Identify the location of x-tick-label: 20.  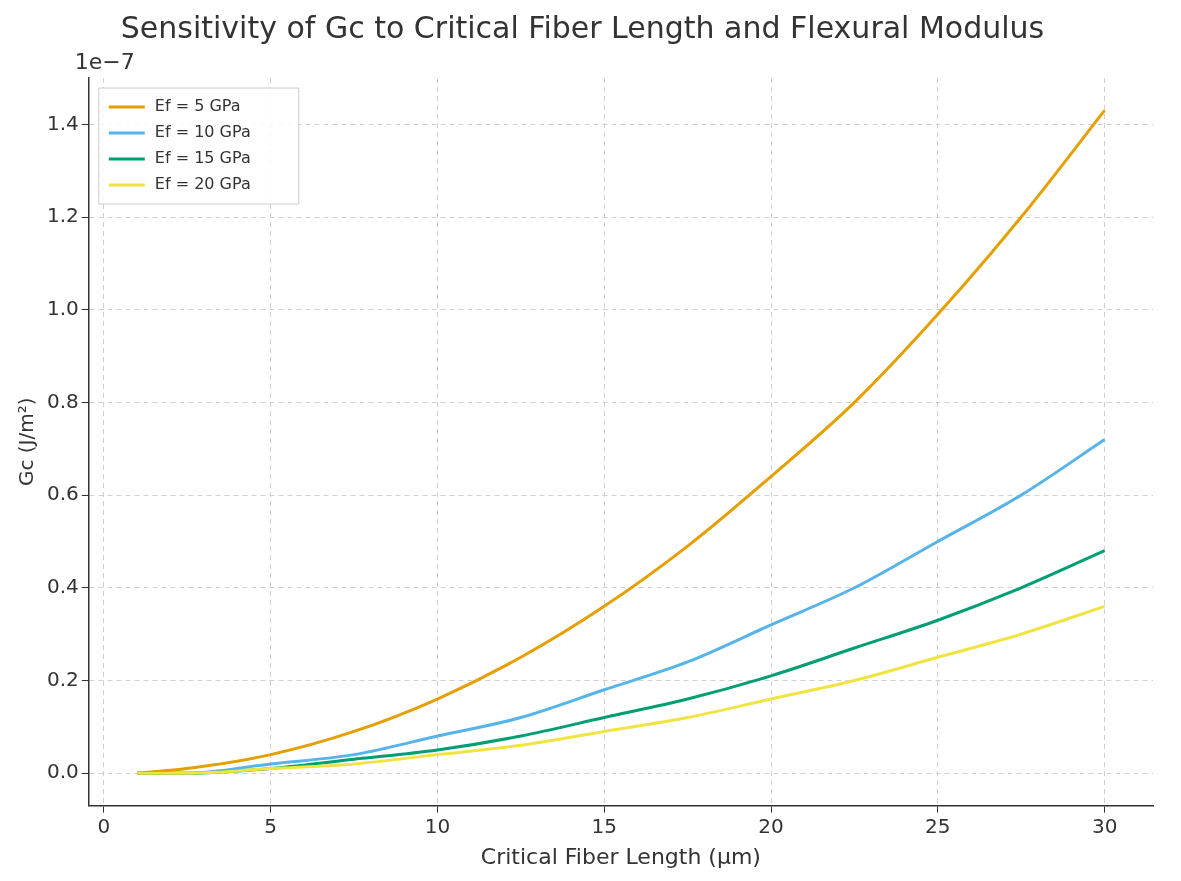
(771, 825).